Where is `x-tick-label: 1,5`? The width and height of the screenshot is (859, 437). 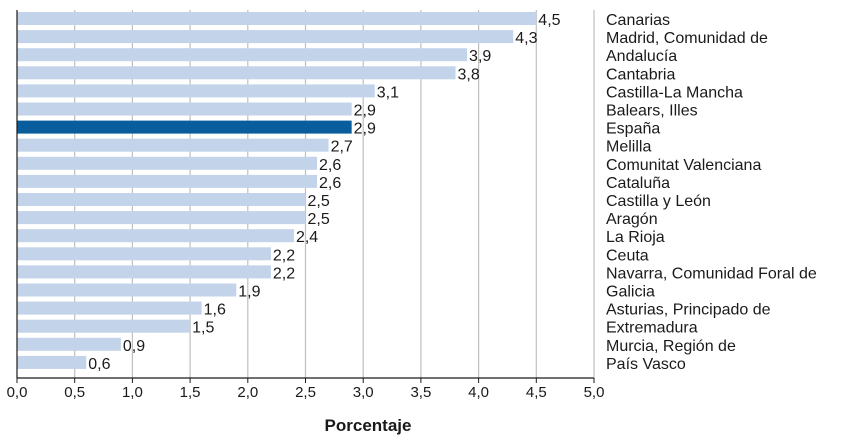 x-tick-label: 1,5 is located at coordinates (190, 392).